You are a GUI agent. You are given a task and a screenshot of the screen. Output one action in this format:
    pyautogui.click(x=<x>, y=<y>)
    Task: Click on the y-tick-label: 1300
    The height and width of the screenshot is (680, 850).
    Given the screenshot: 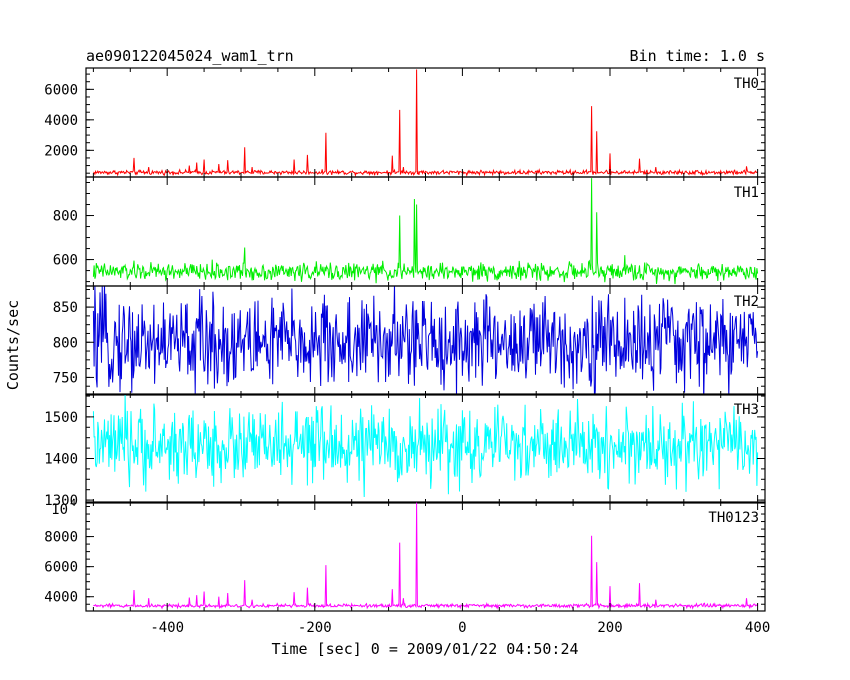 What is the action you would take?
    pyautogui.click(x=61, y=501)
    